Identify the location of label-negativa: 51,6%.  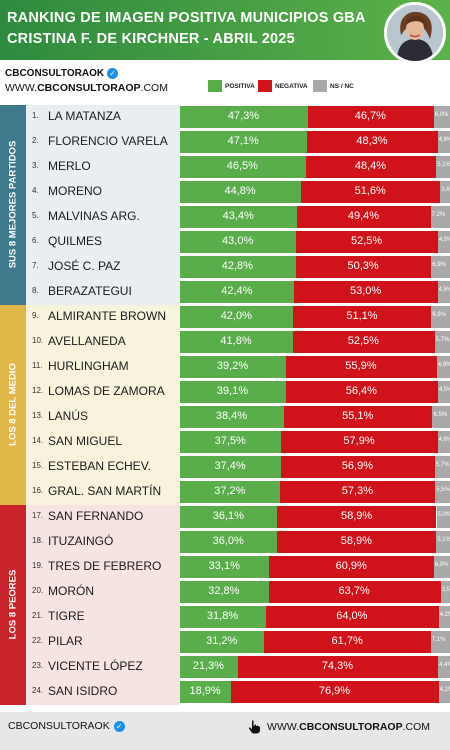
(370, 191).